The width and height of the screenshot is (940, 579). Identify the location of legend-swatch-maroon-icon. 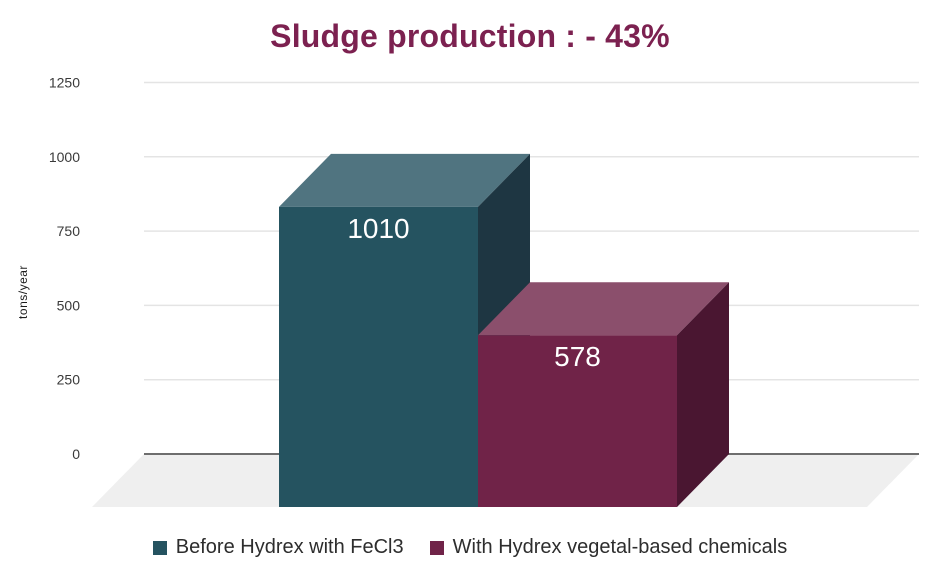
(436, 547).